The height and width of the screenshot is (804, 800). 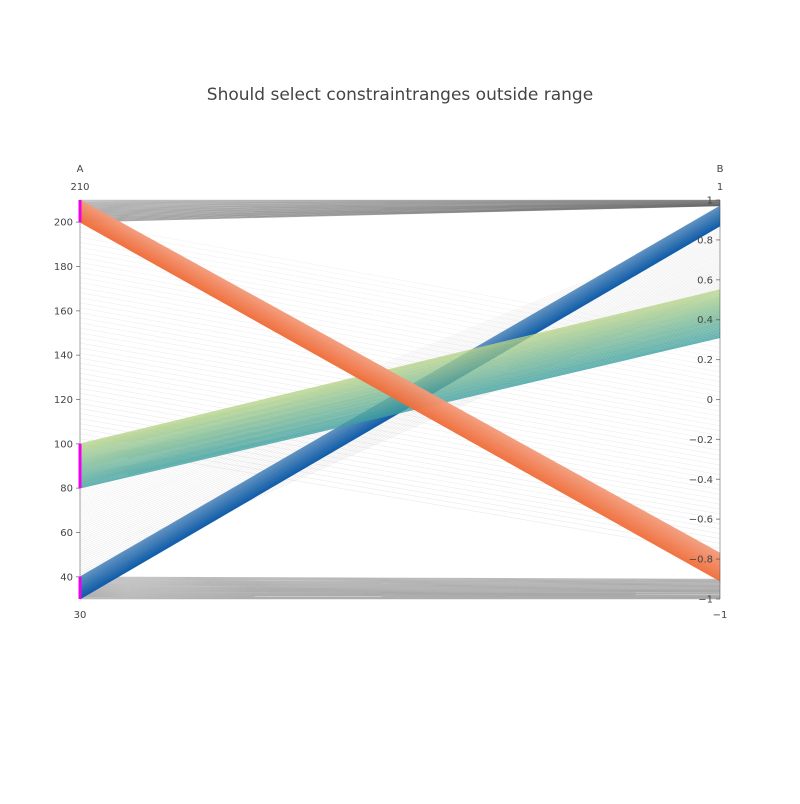 I want to click on tick-label: −0.2, so click(x=701, y=440).